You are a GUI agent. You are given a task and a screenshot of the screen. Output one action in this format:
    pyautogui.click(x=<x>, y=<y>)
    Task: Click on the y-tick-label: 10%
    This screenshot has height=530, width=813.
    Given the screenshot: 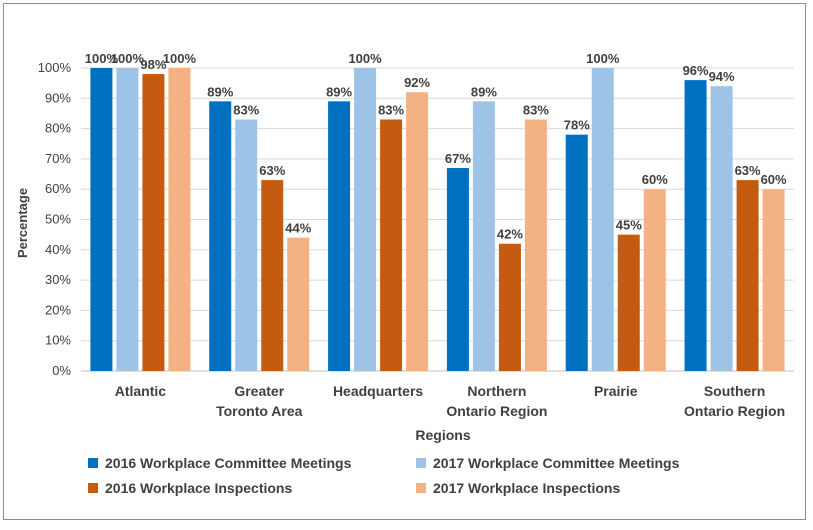 What is the action you would take?
    pyautogui.click(x=58, y=340)
    